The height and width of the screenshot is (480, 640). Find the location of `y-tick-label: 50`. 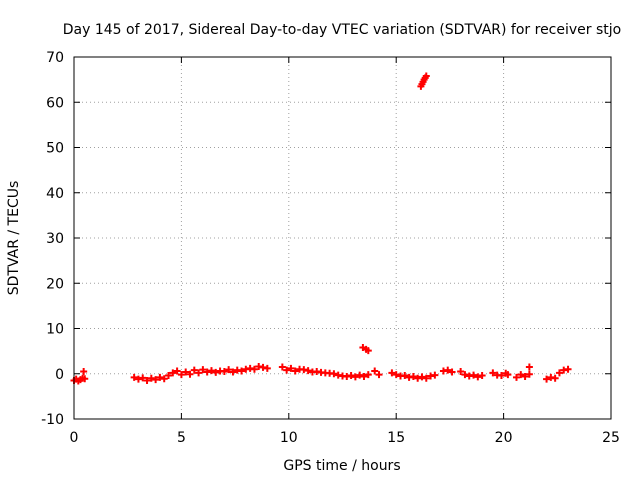

y-tick-label: 50 is located at coordinates (55, 149).